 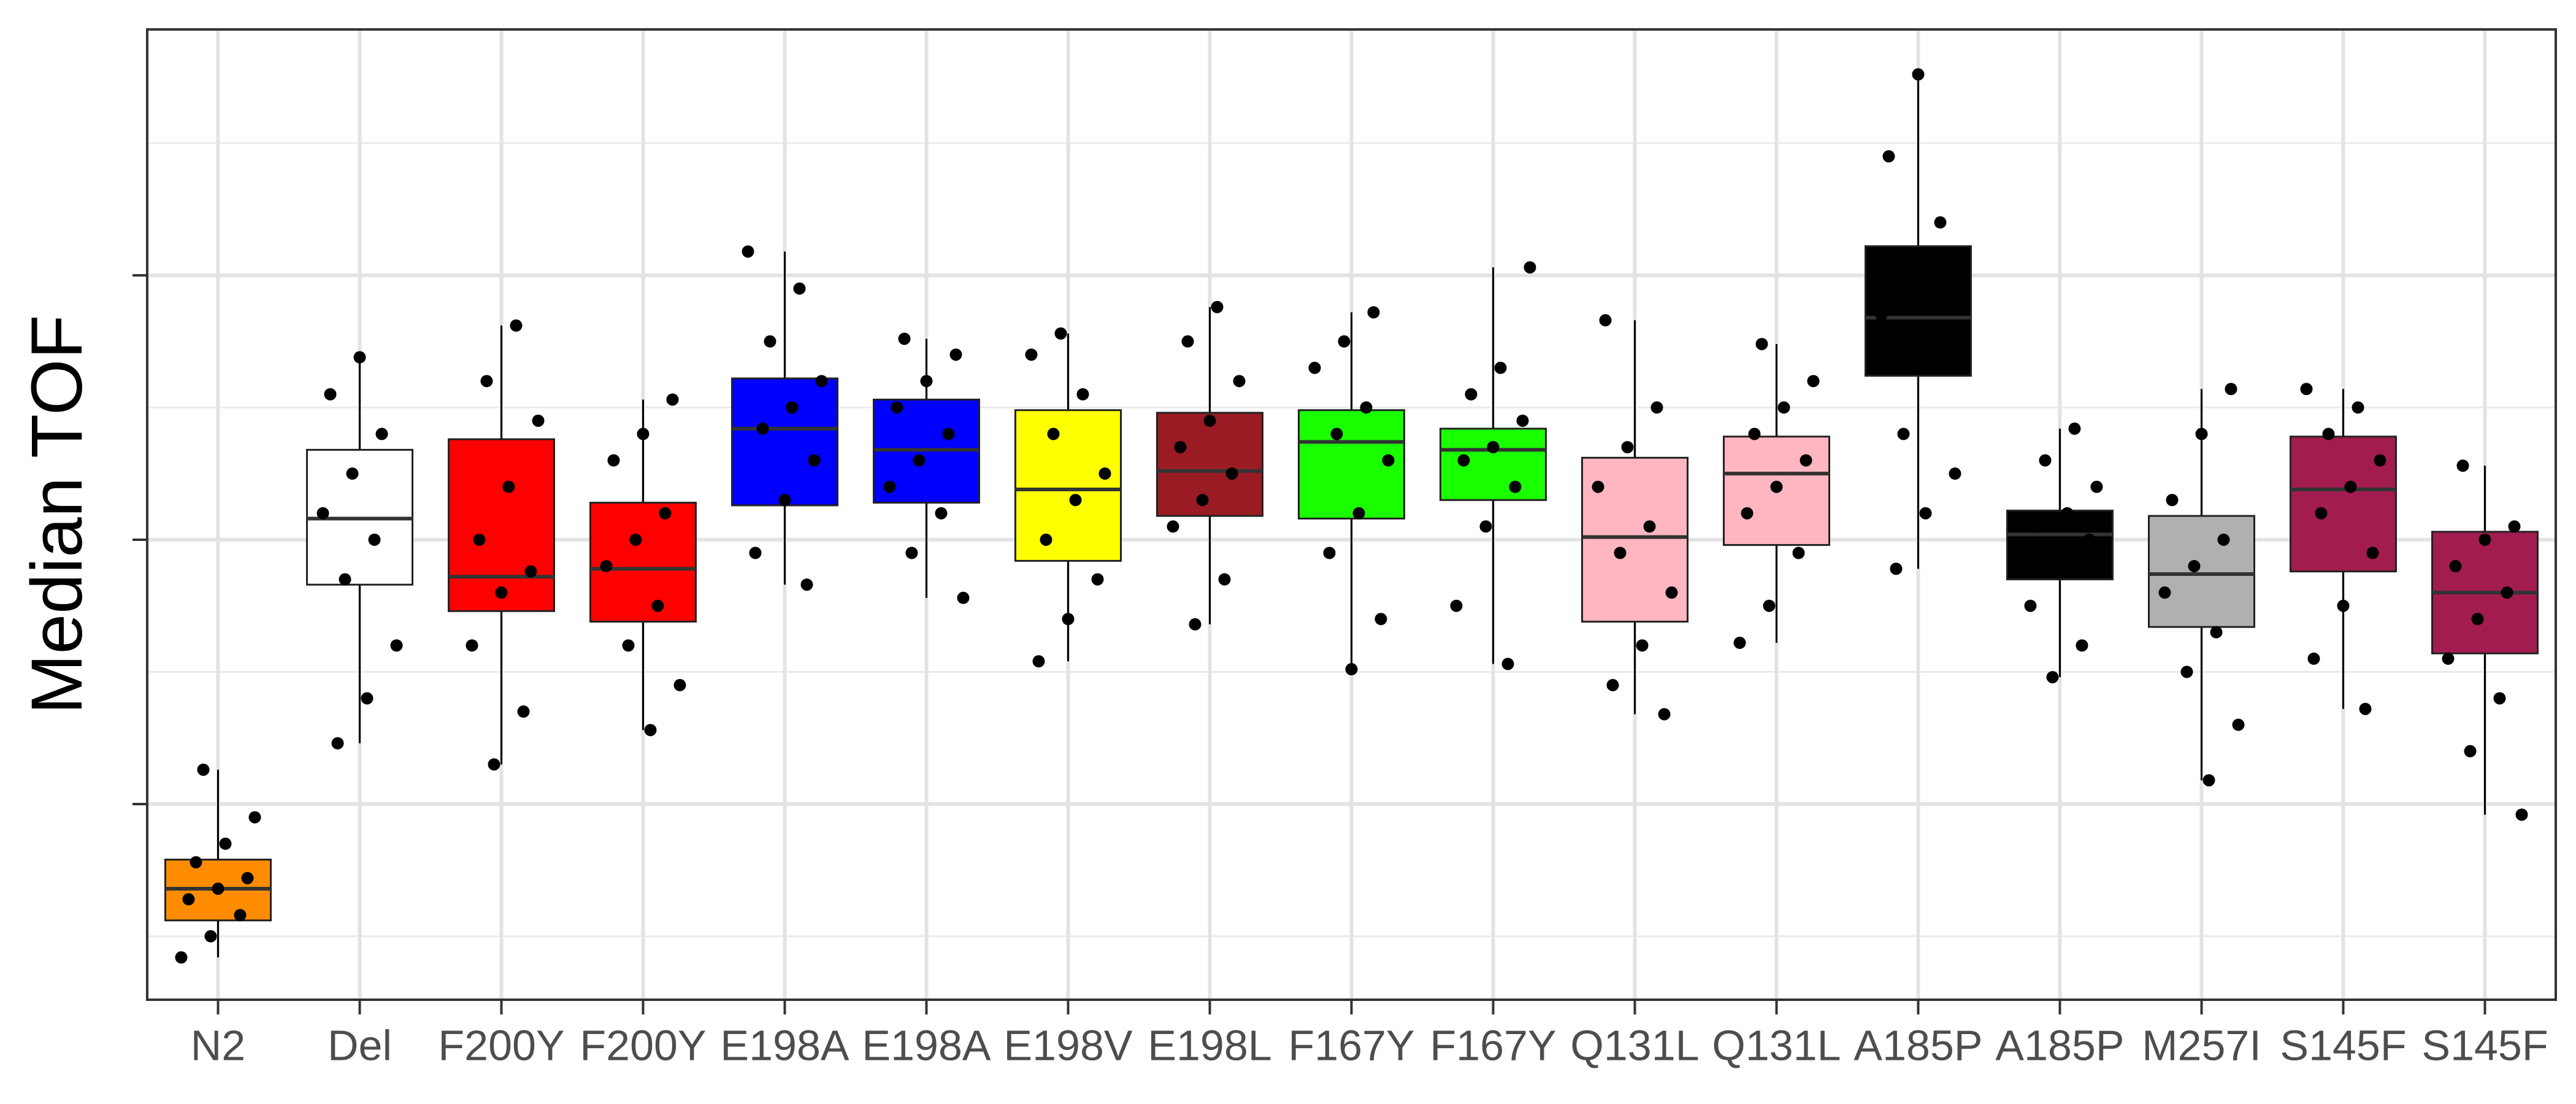 I want to click on x-tick-label: S145F, so click(x=2343, y=1045).